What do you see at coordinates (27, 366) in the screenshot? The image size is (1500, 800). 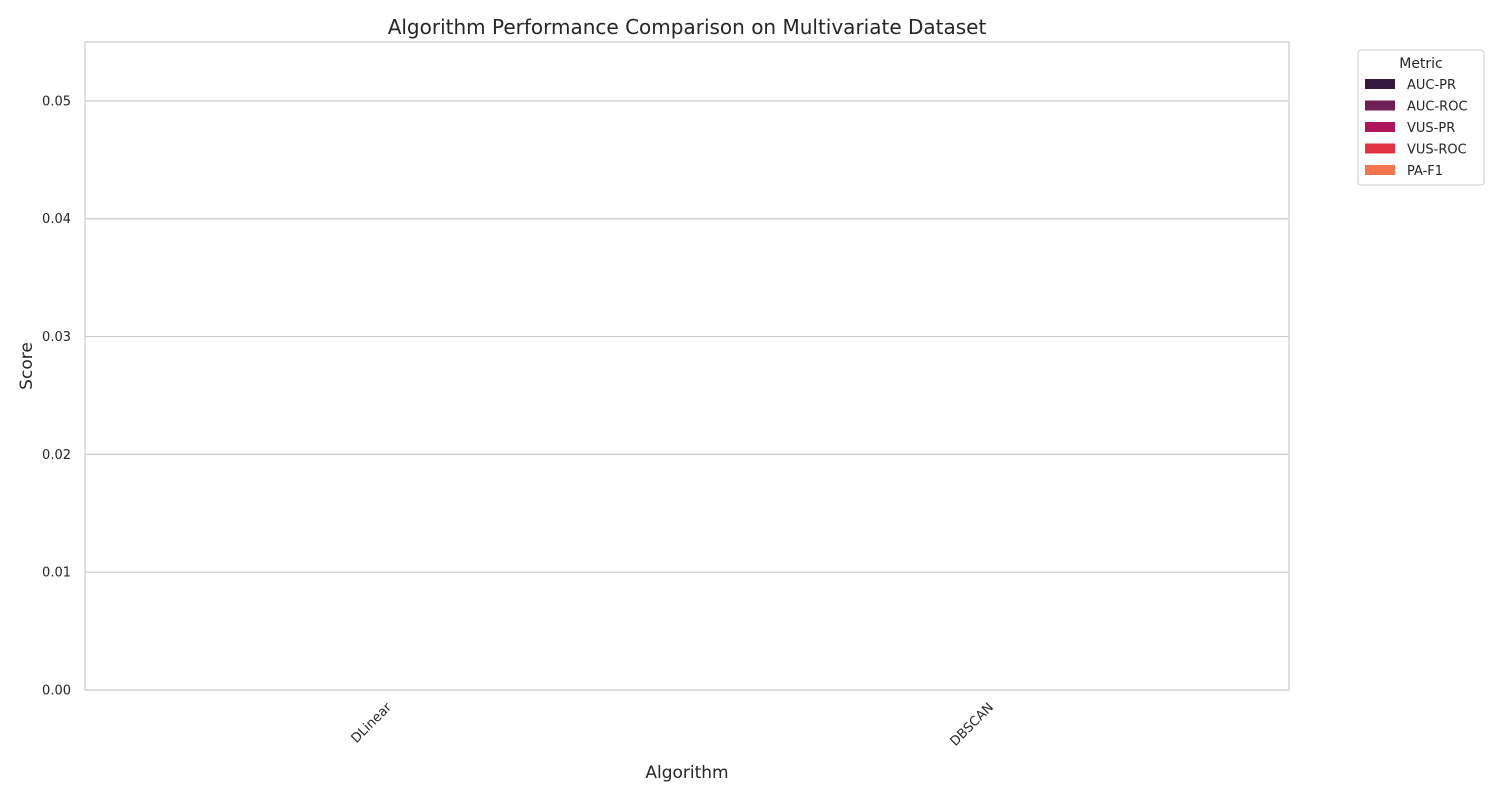 I see `y-axis-label: Score` at bounding box center [27, 366].